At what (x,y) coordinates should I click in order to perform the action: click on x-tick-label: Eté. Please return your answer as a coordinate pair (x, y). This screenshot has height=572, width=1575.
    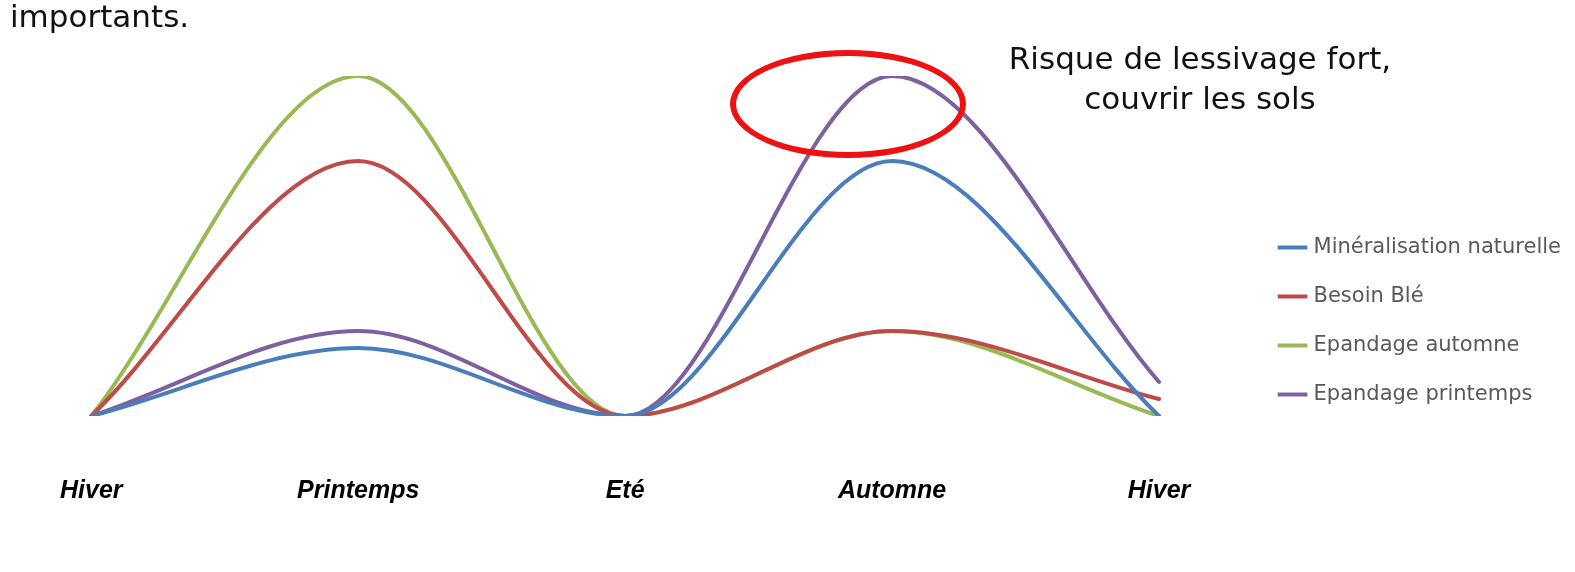
    Looking at the image, I should click on (625, 488).